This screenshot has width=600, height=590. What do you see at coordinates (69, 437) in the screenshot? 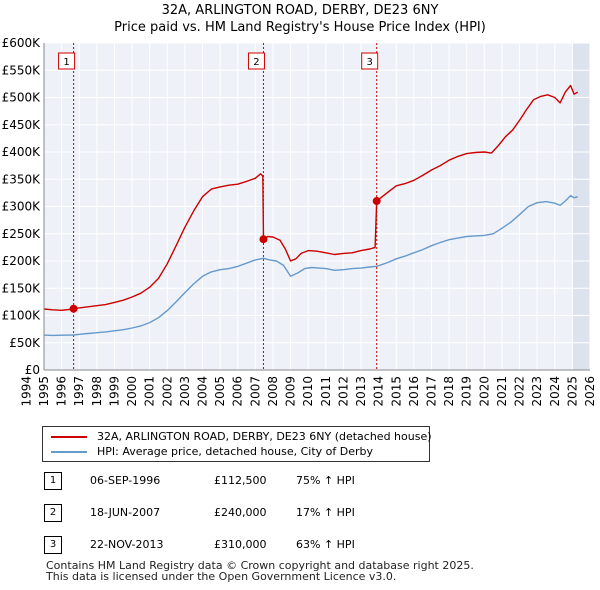
I see `legend-swatch-property` at bounding box center [69, 437].